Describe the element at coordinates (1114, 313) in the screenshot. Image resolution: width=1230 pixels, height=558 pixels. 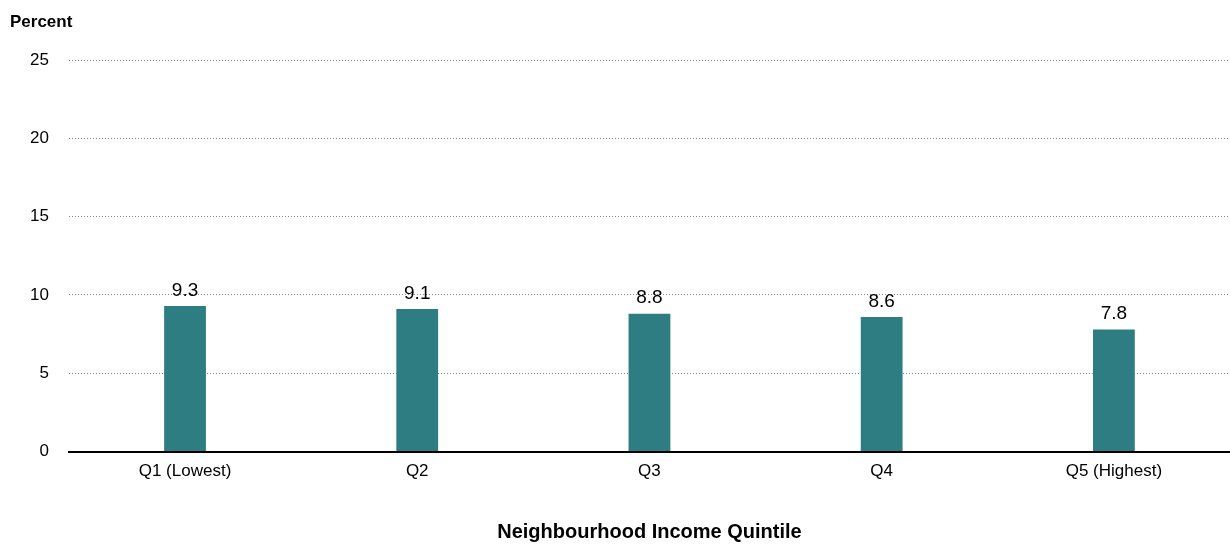
I see `data-label: 7.8` at that location.